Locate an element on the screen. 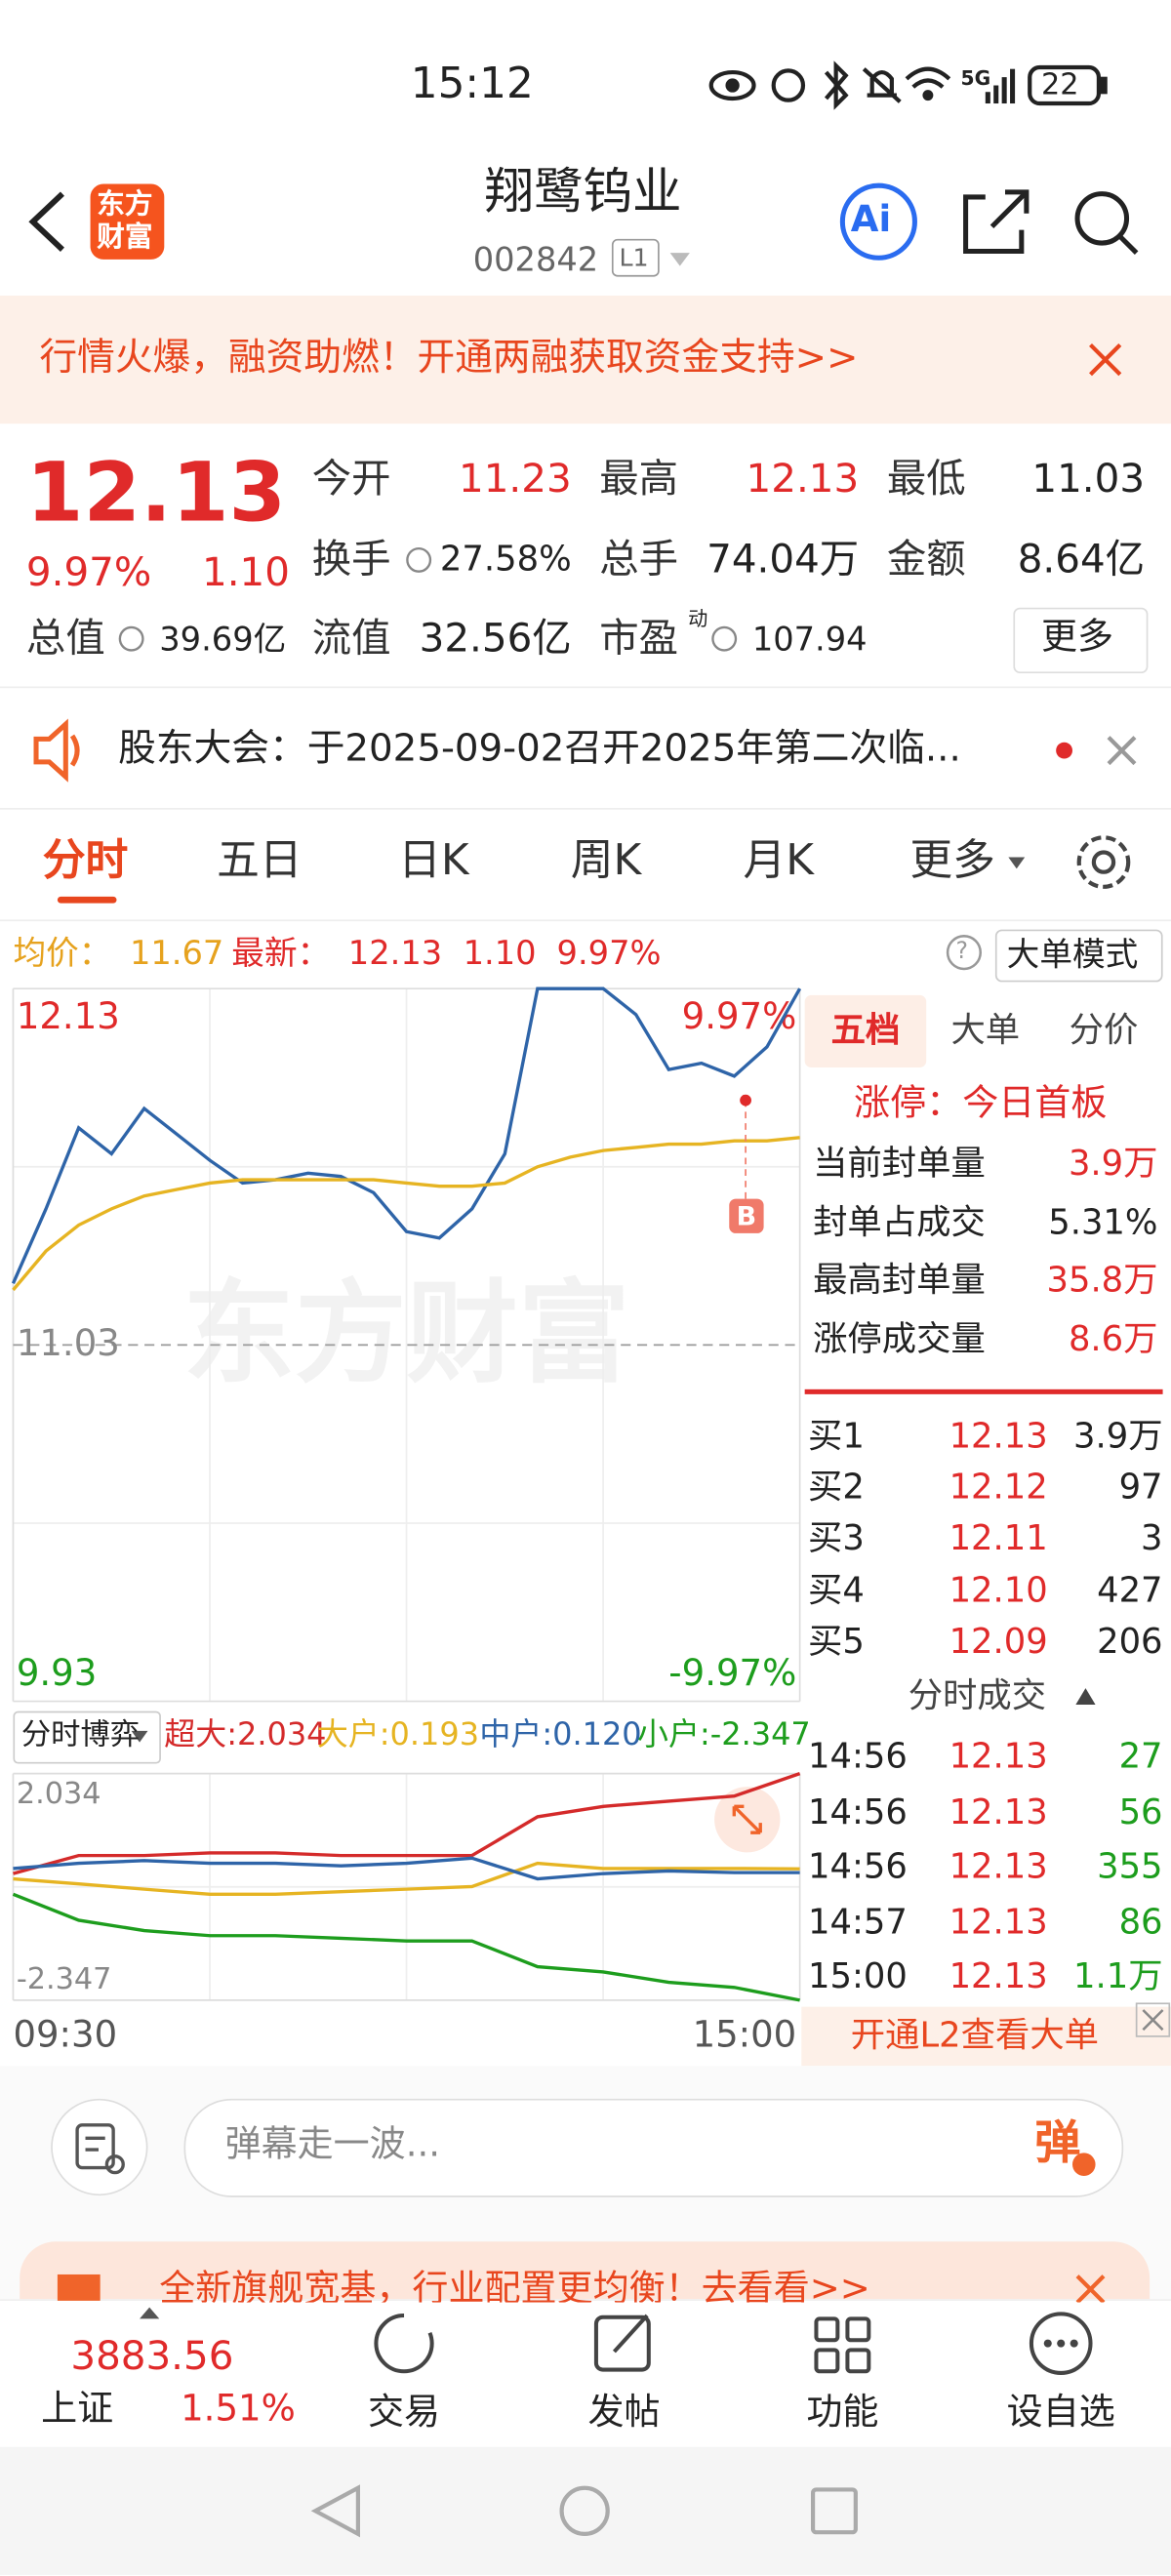 This screenshot has width=1171, height=2576. depth-tab: 五档 is located at coordinates (865, 1030).